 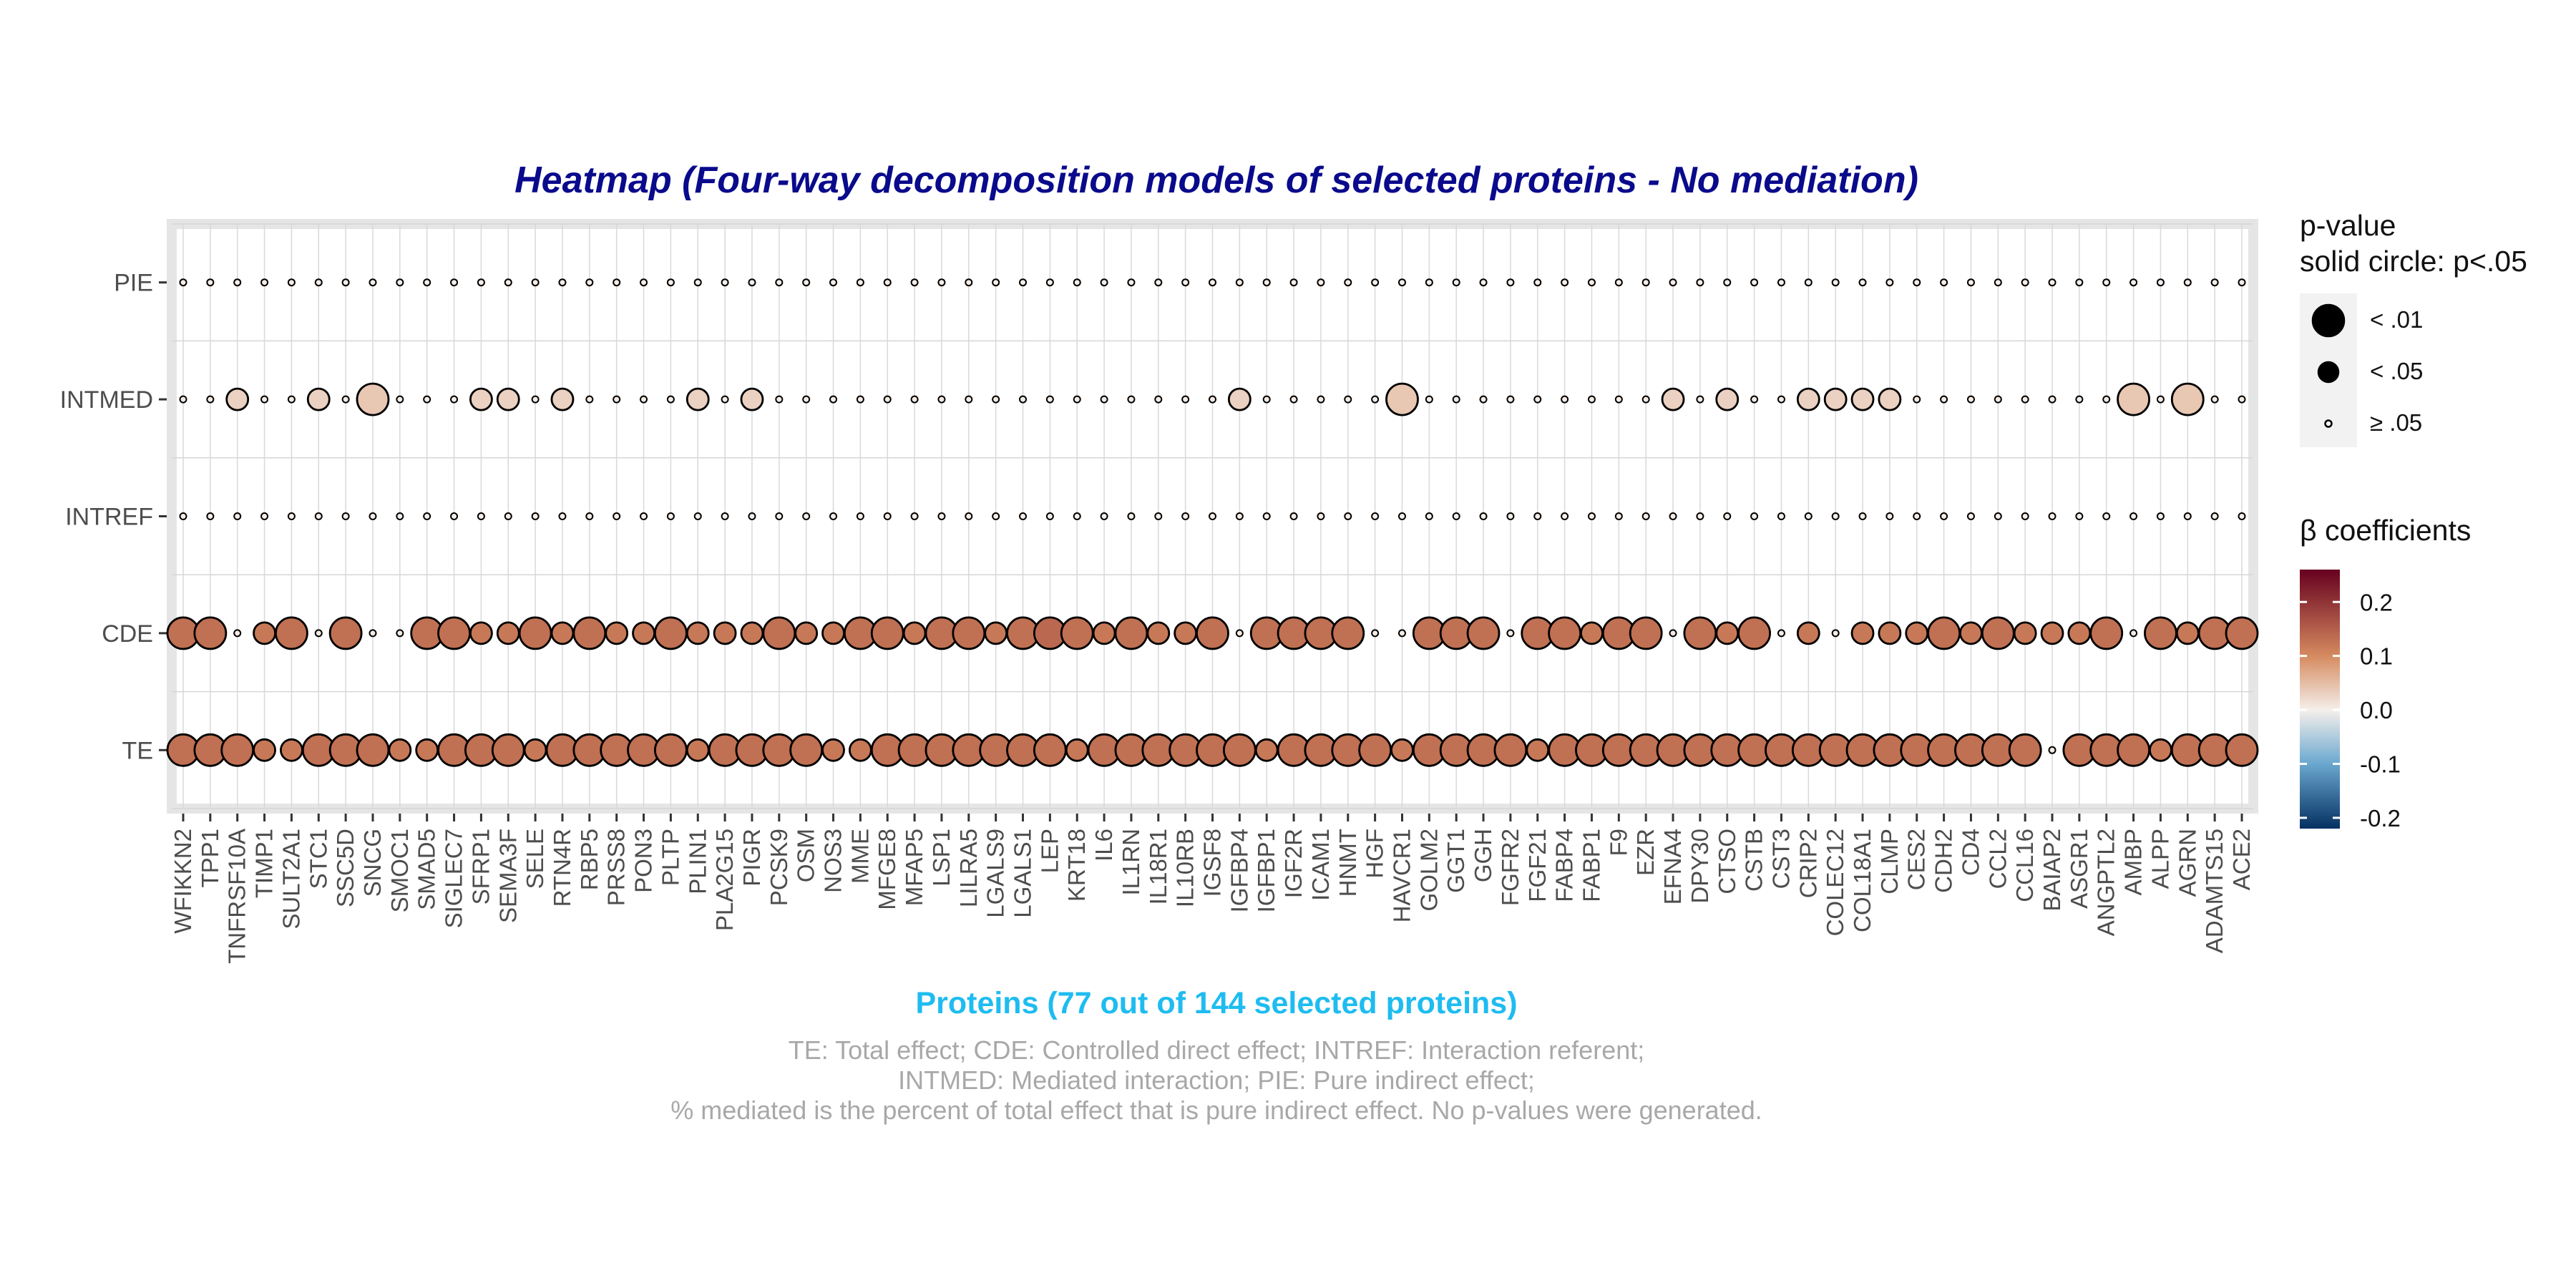 What do you see at coordinates (291, 879) in the screenshot?
I see `x-tick-label: SULT2A1` at bounding box center [291, 879].